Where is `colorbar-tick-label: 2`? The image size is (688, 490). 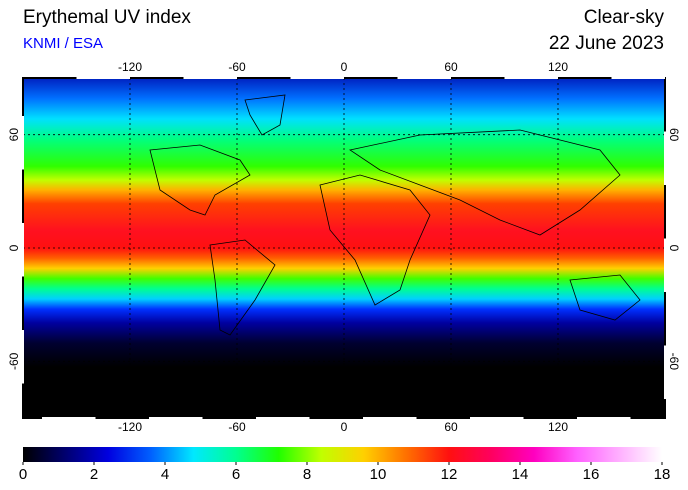
colorbar-tick-label: 2 is located at coordinates (94, 474).